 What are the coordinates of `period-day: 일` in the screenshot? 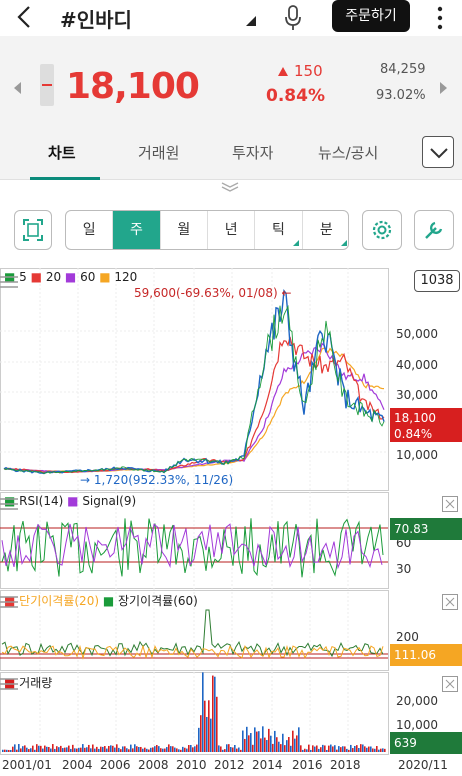 It's located at (90, 230).